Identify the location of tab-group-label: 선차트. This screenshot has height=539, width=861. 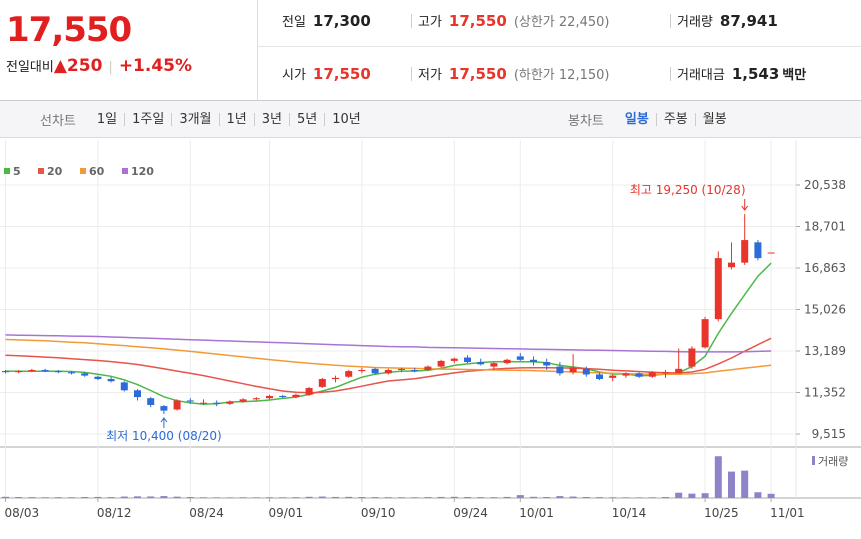
(58, 121).